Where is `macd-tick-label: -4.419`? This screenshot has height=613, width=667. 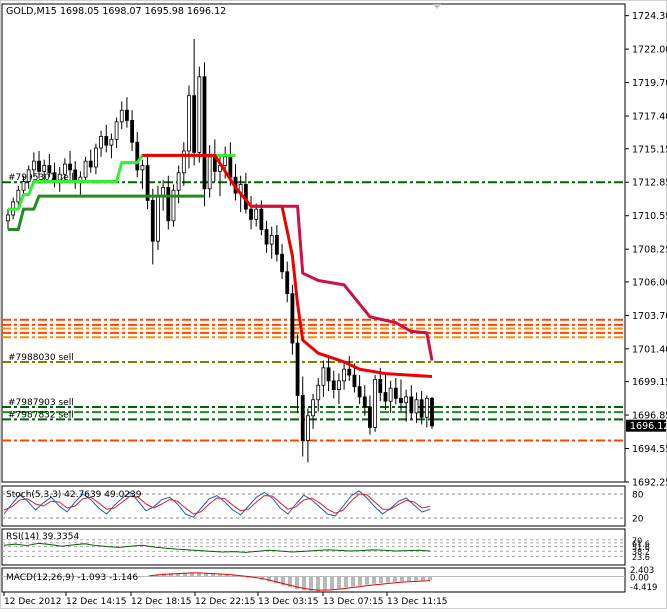
macd-tick-label: -4.419 is located at coordinates (643, 588).